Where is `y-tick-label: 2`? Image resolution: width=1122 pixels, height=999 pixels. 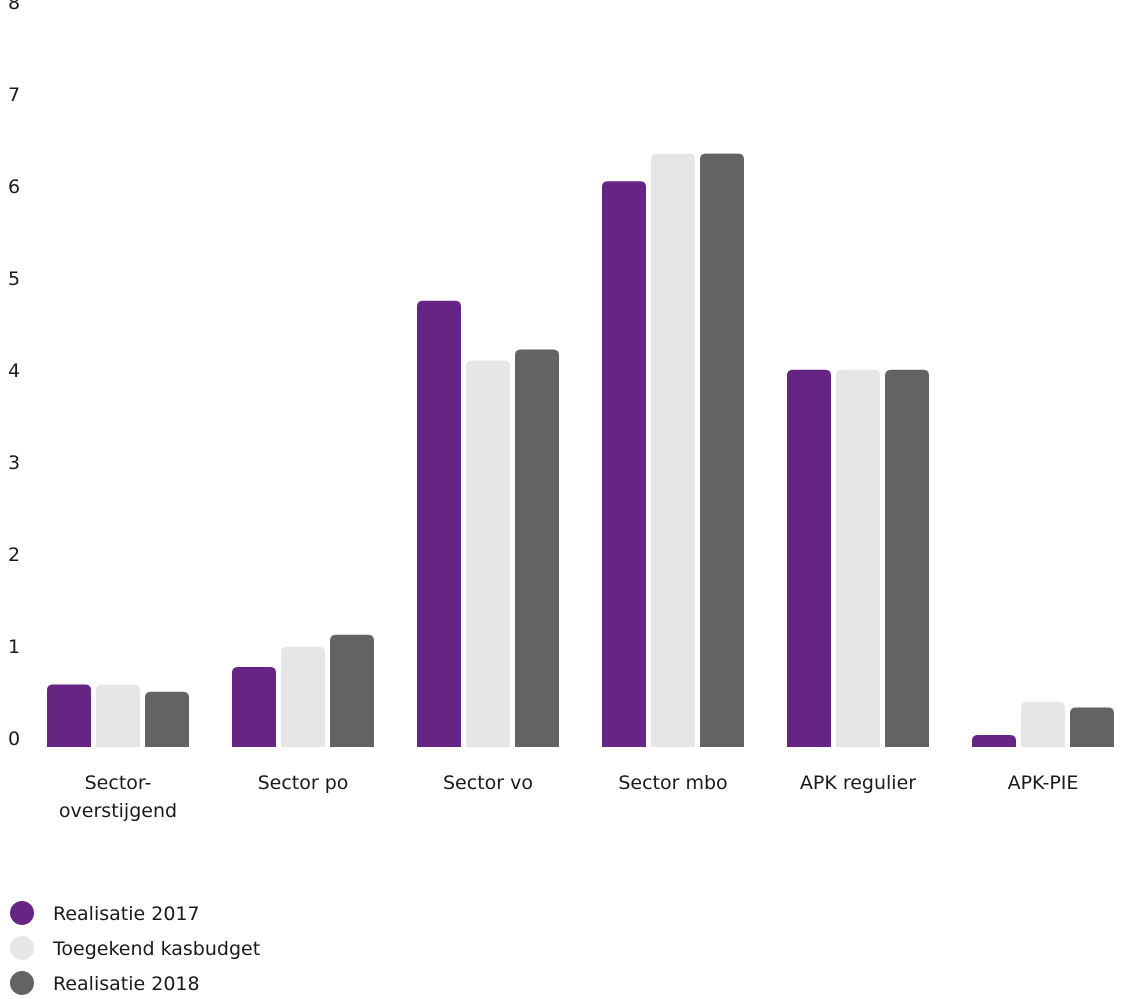 y-tick-label: 2 is located at coordinates (14, 555).